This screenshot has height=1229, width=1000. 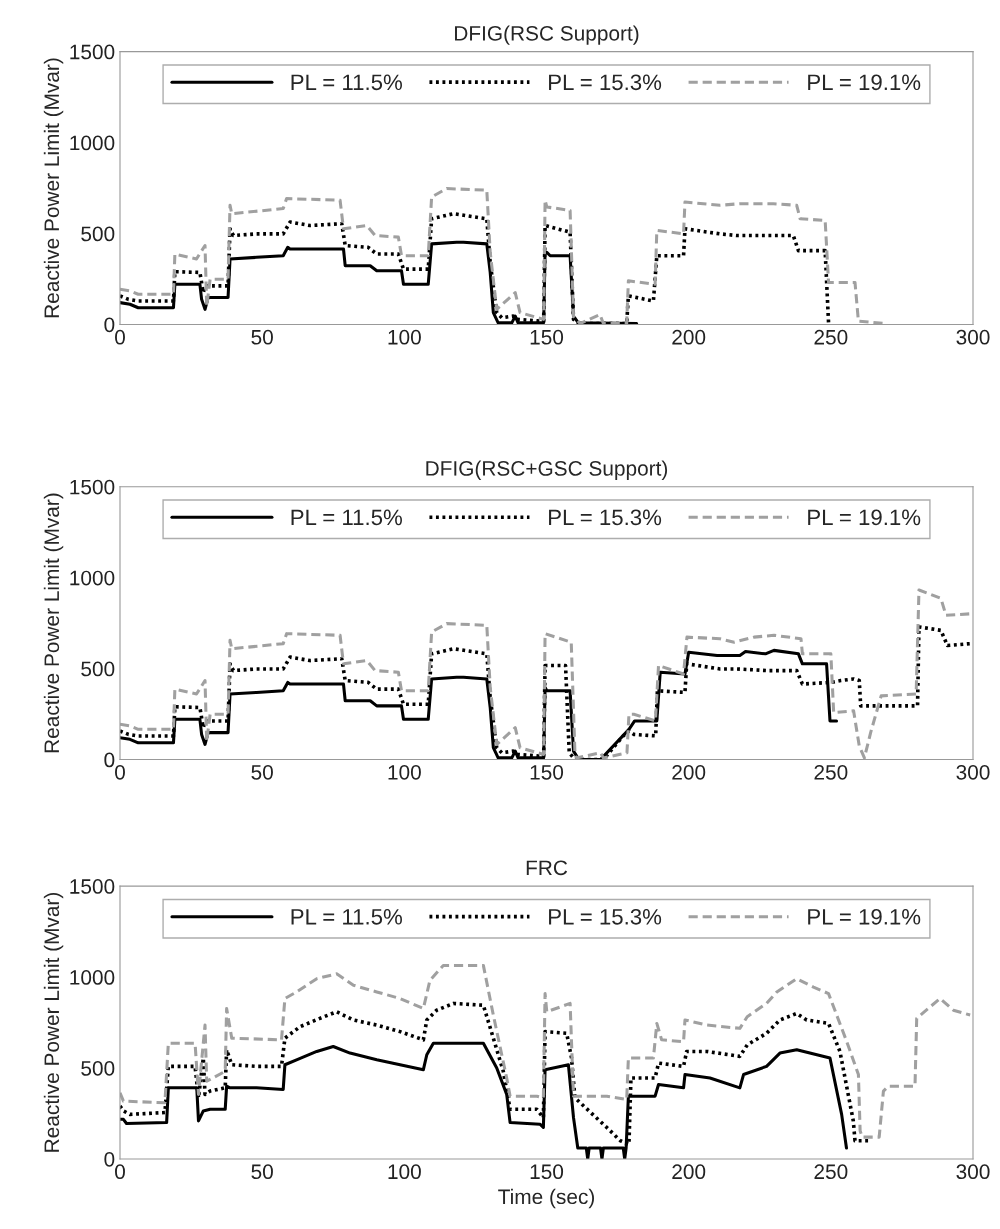 I want to click on line-series, so click(x=475, y=268).